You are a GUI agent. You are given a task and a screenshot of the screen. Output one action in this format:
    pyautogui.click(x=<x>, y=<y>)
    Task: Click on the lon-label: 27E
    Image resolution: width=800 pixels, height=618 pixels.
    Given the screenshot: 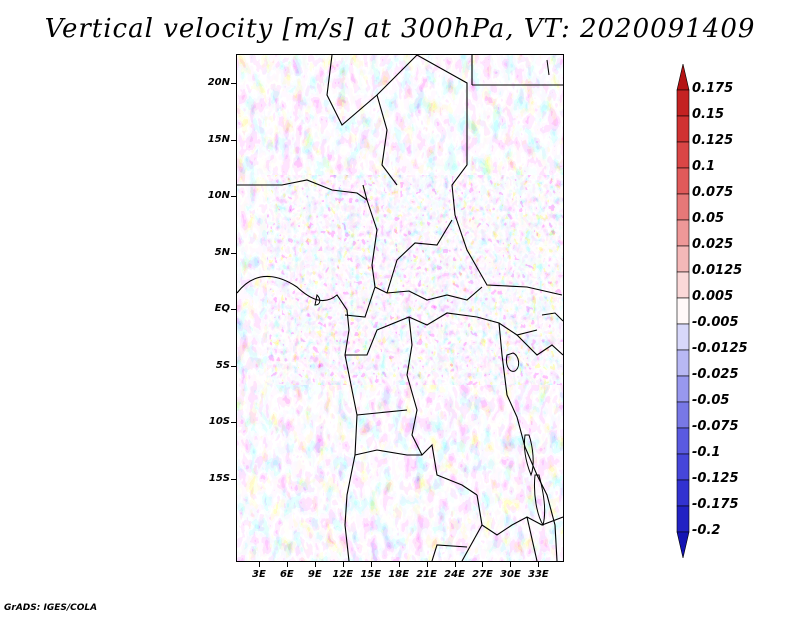 What is the action you would take?
    pyautogui.click(x=482, y=574)
    